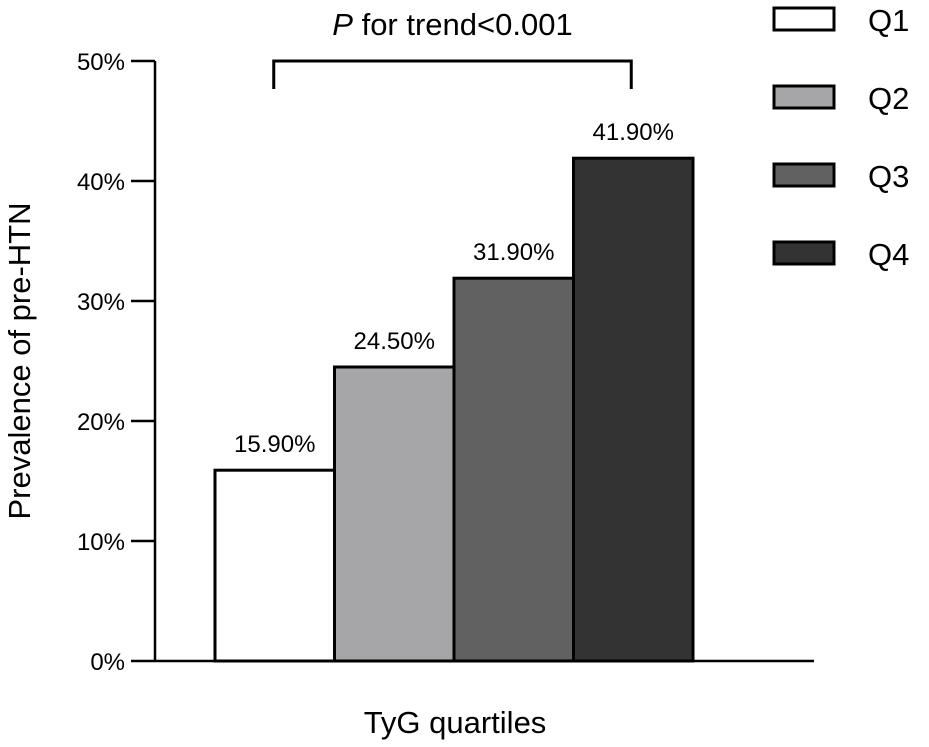  I want to click on y-tick-label: 20%, so click(101, 422).